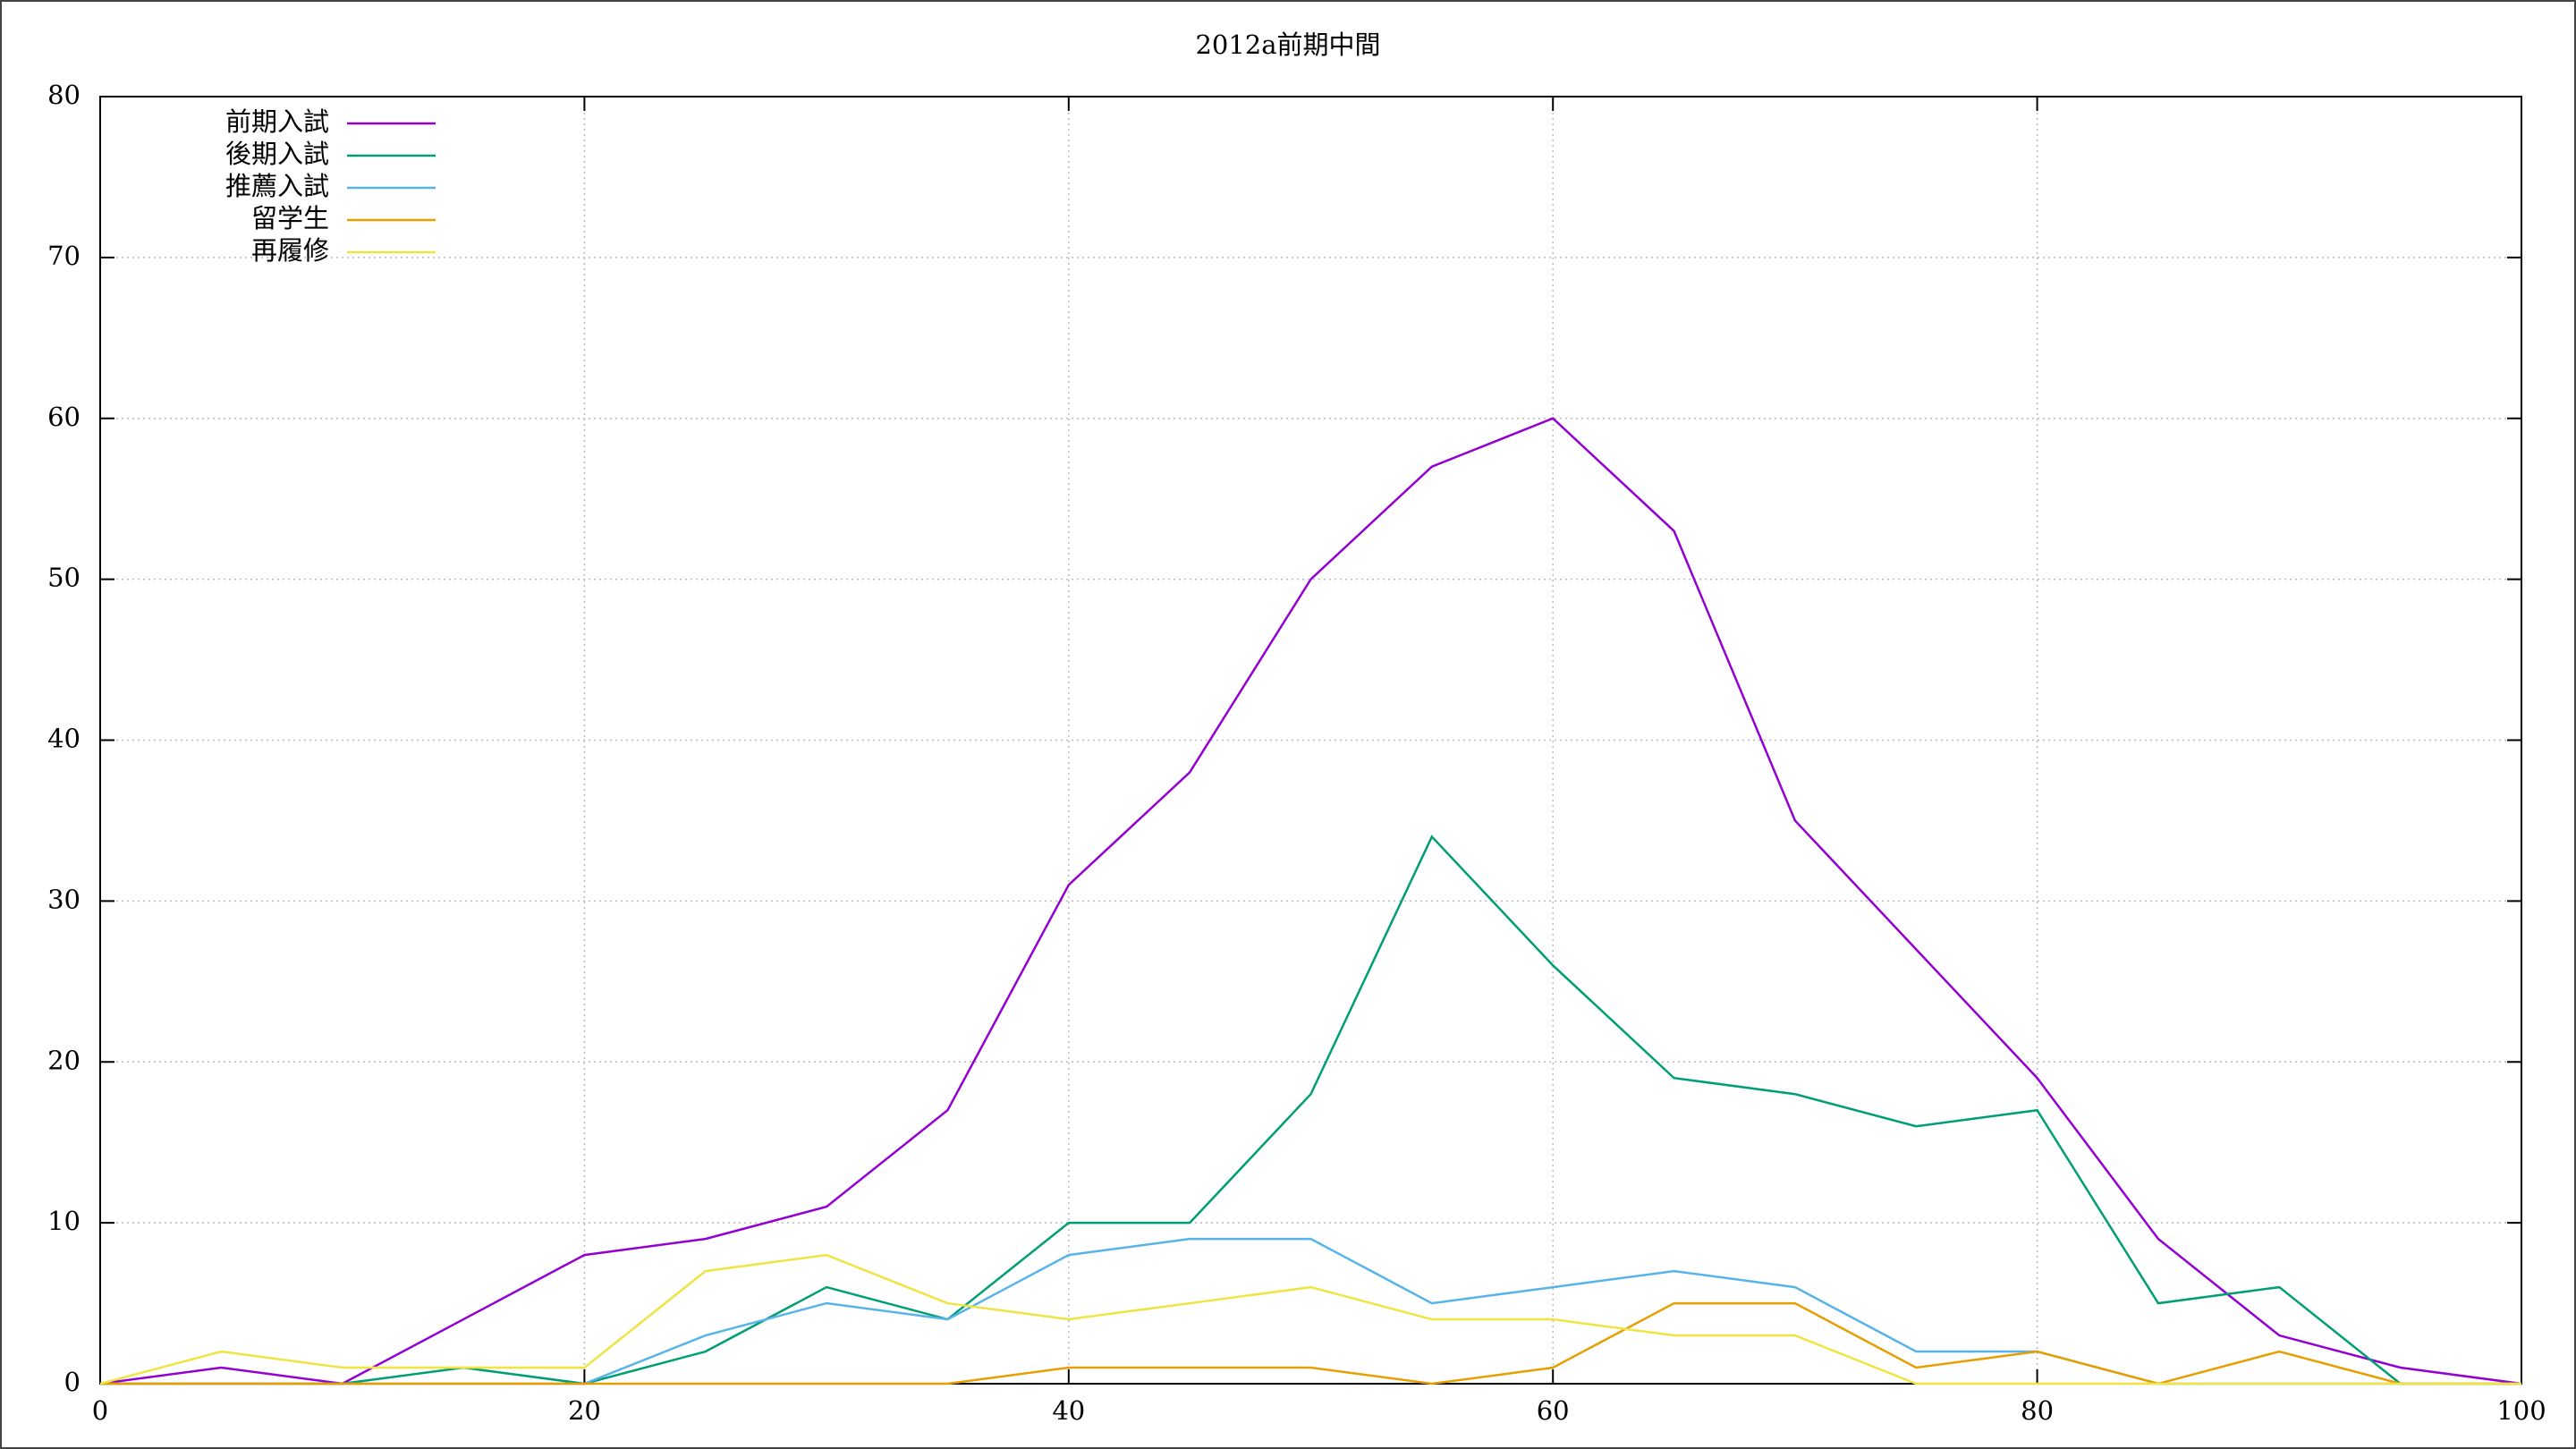 This screenshot has width=2576, height=1449. I want to click on y-tick-label: 80, so click(63, 95).